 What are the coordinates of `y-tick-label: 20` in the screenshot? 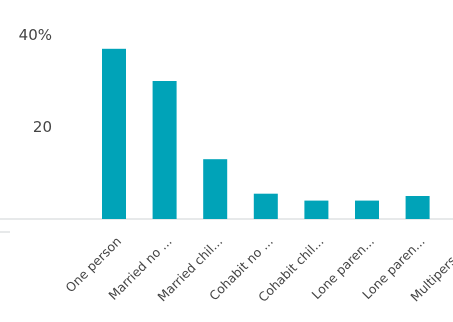 It's located at (42, 127).